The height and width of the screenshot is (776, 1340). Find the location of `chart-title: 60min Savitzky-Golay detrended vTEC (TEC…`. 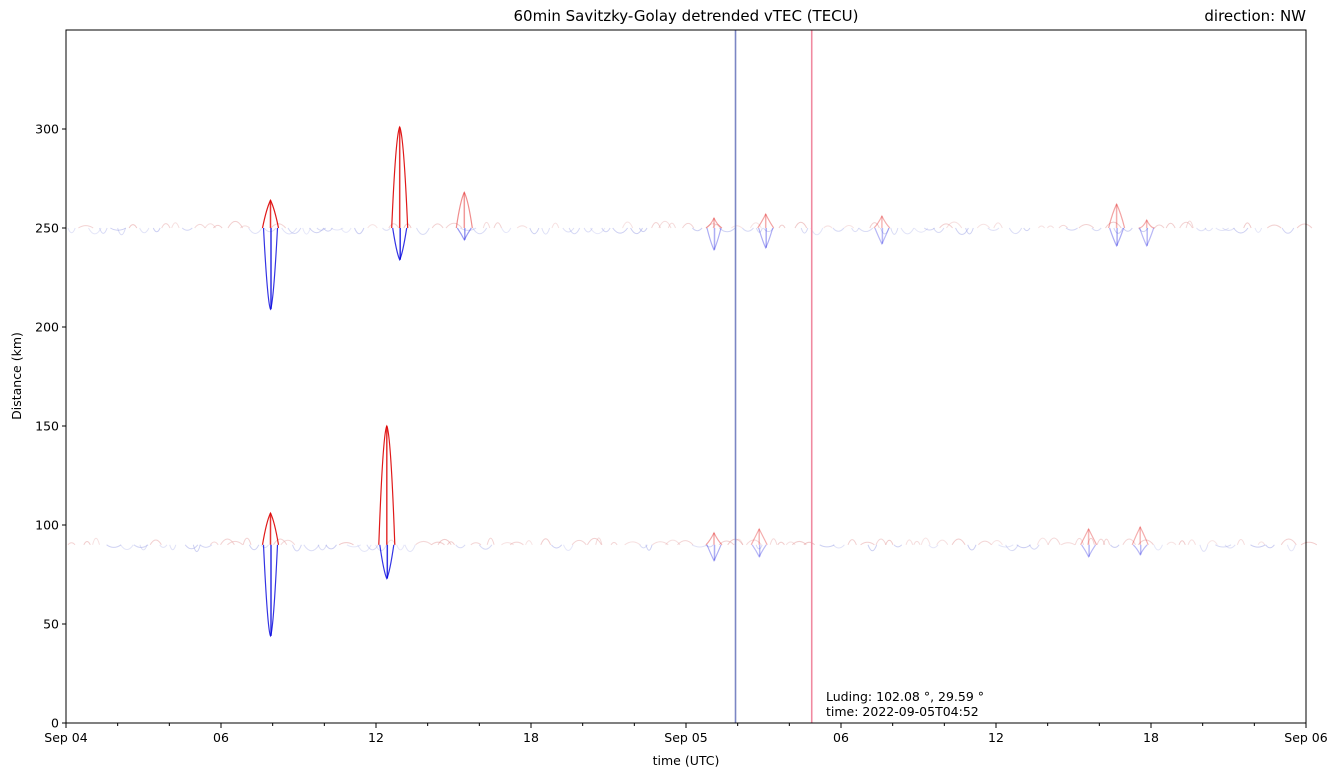

chart-title: 60min Savitzky-Golay detrended vTEC (TEC… is located at coordinates (686, 16).